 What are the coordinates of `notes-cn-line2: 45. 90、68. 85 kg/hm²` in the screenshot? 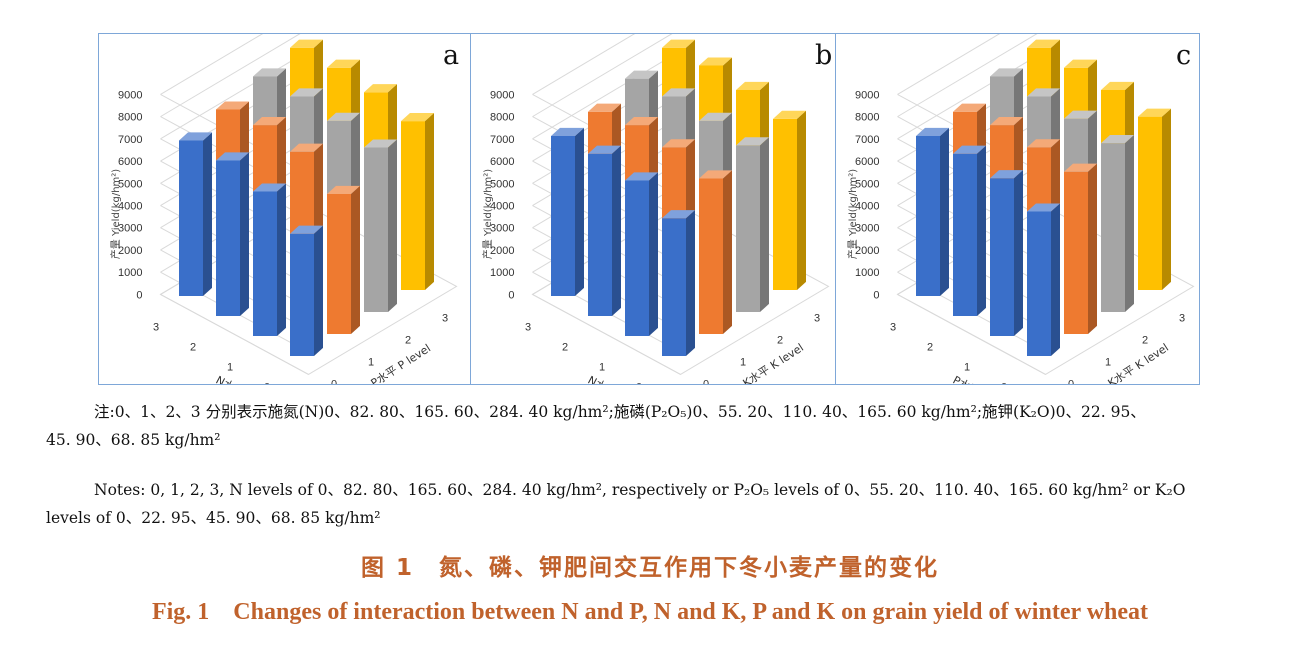 It's located at (133, 440).